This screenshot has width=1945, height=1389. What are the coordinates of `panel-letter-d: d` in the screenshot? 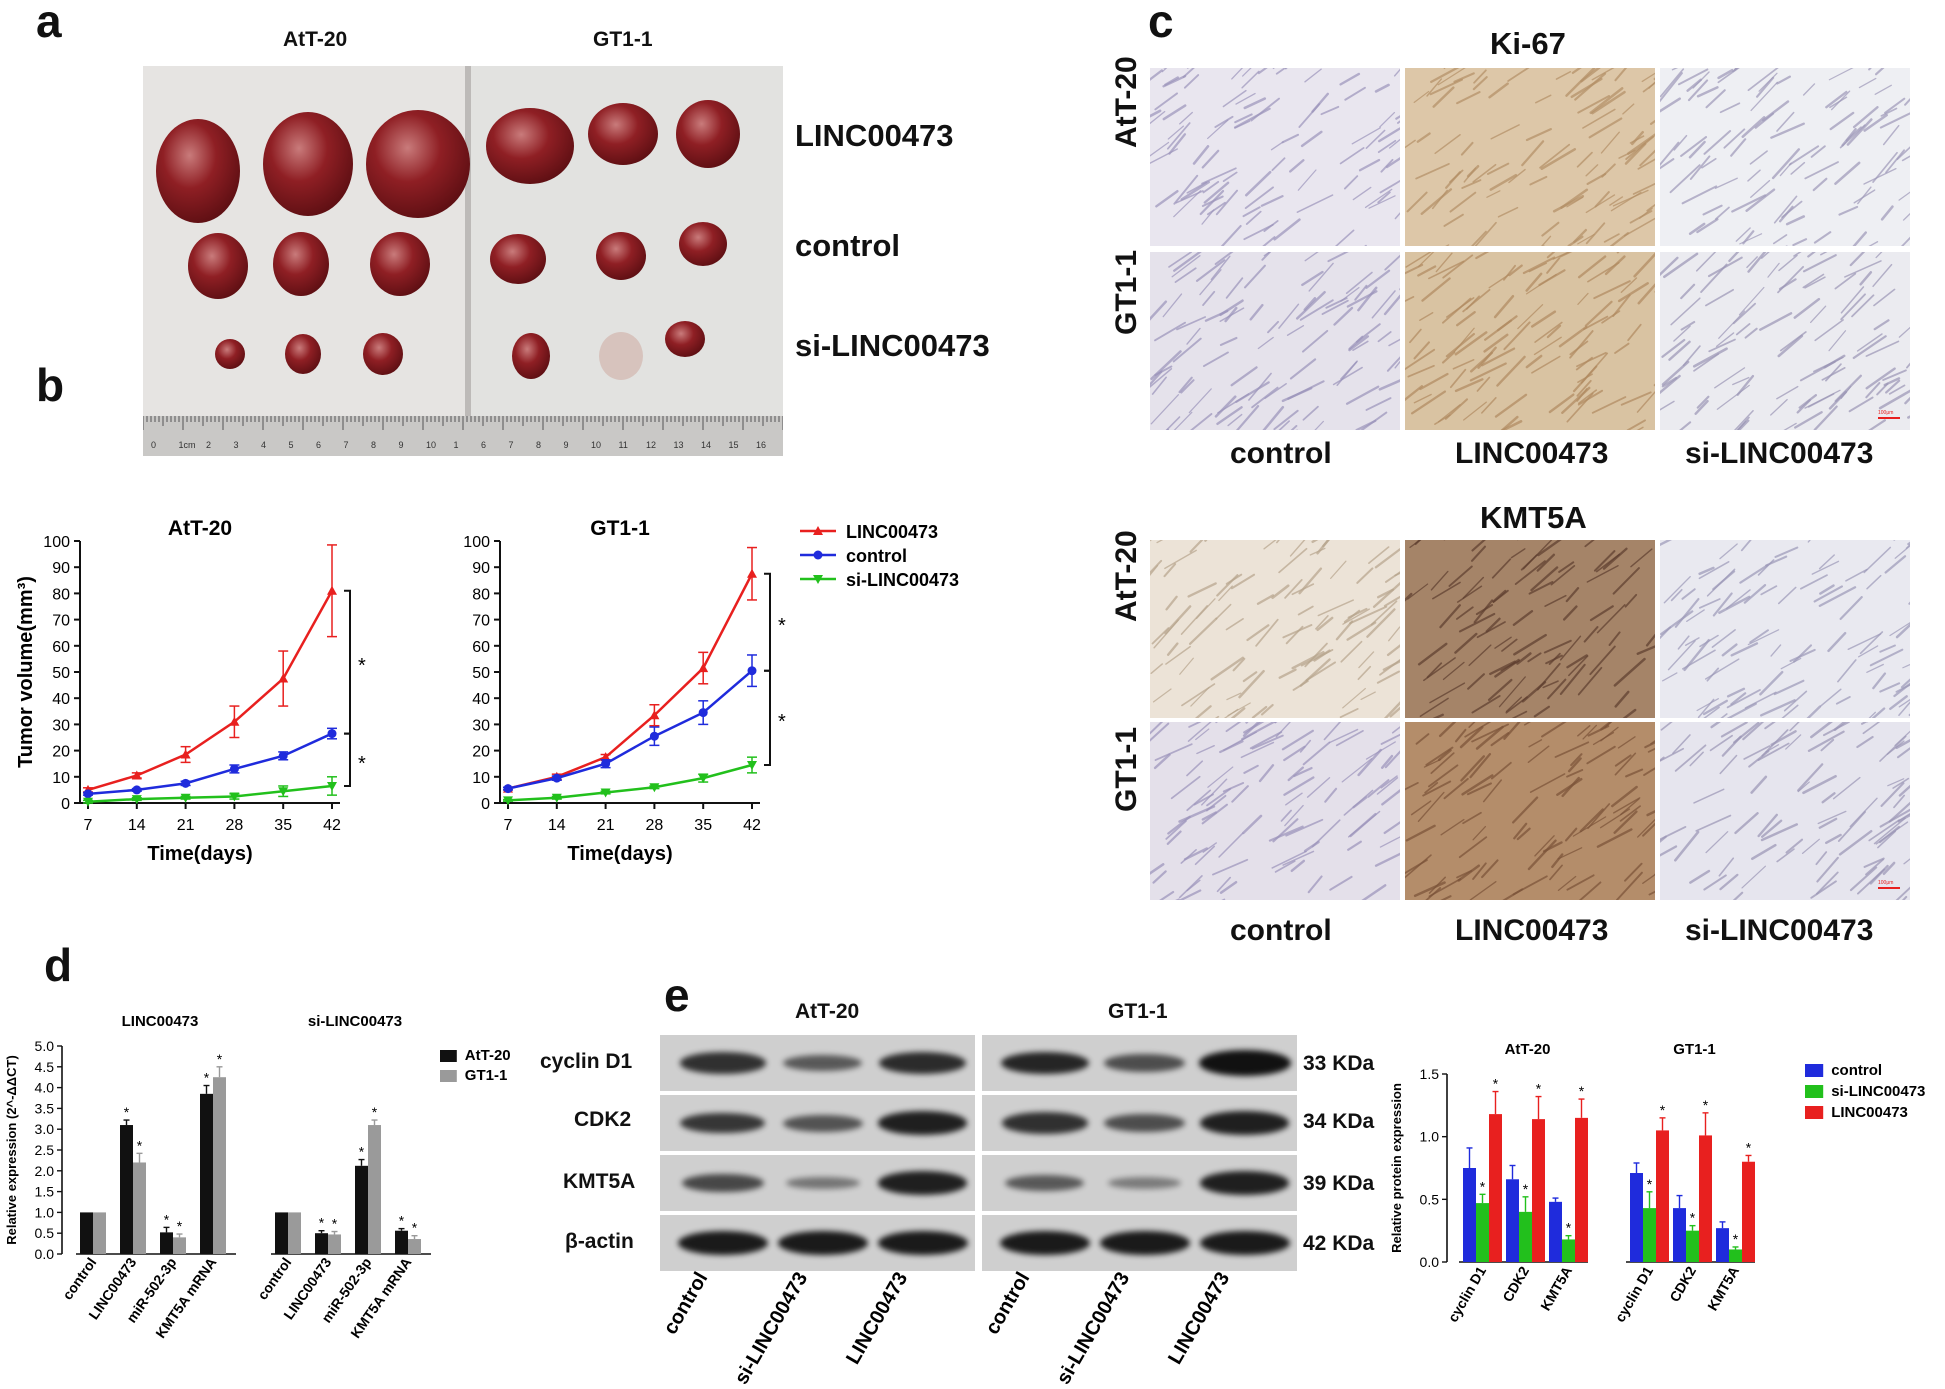 It's located at (58, 965).